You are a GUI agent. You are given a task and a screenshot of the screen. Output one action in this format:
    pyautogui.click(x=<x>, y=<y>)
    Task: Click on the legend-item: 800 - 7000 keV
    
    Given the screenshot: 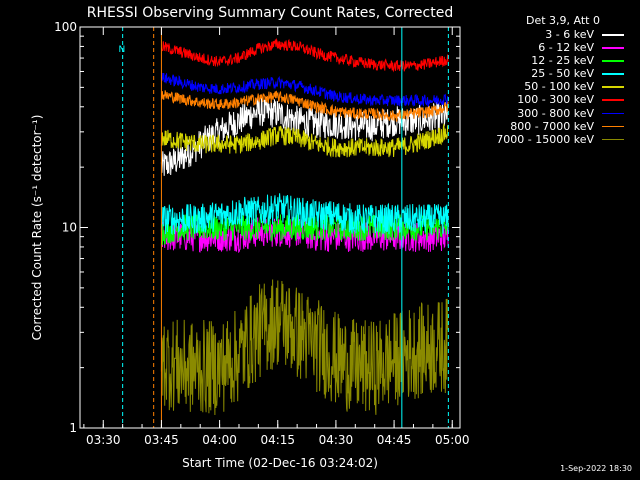 What is the action you would take?
    pyautogui.click(x=557, y=126)
    